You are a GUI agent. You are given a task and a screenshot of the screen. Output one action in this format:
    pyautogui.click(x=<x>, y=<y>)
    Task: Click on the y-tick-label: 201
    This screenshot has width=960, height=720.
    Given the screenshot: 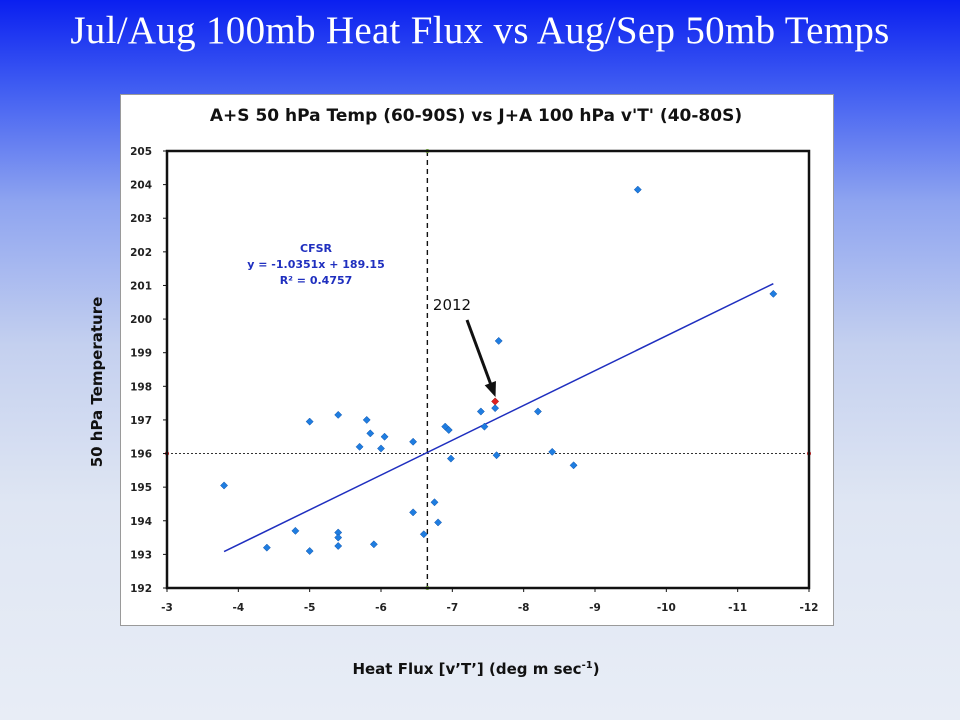 What is the action you would take?
    pyautogui.click(x=141, y=286)
    